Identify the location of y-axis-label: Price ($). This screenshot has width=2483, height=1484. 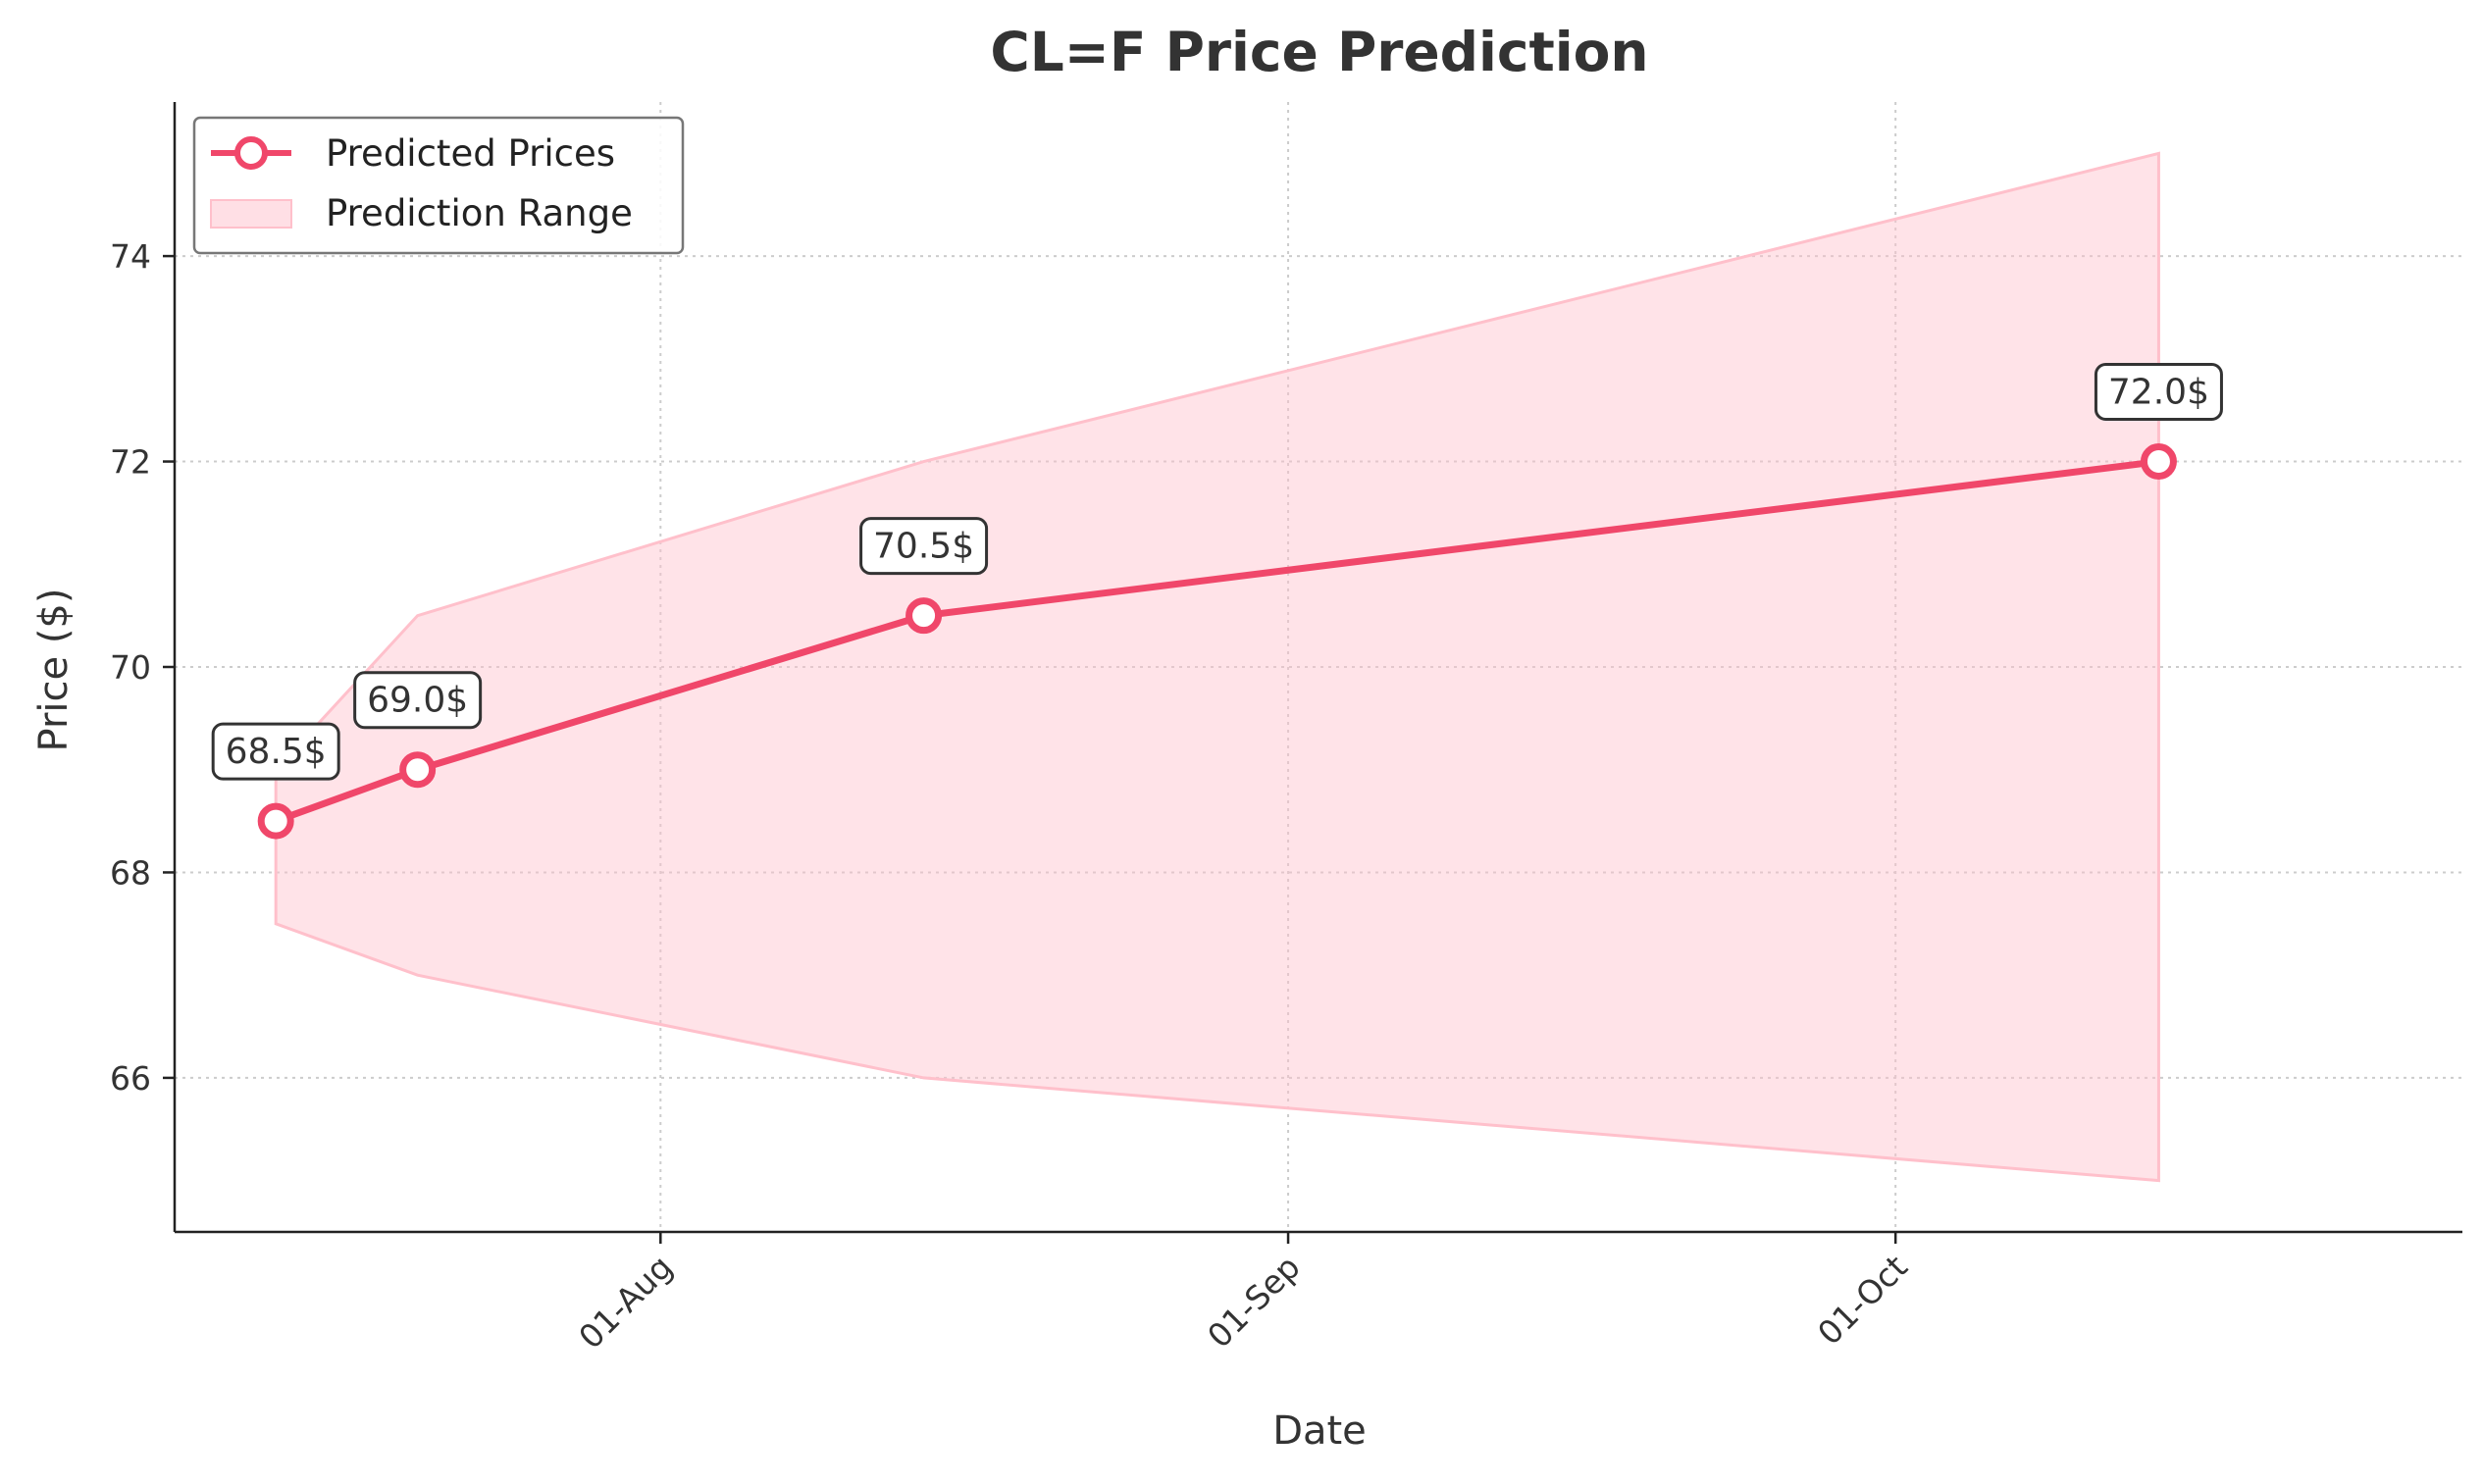
(54, 670).